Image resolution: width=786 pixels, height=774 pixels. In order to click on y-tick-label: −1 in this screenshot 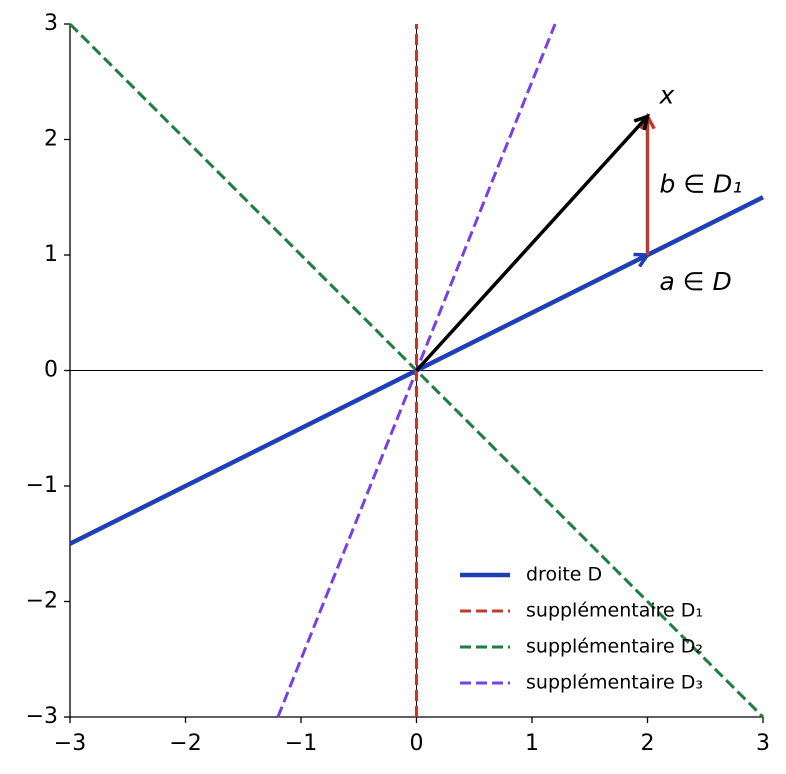, I will do `click(42, 485)`.